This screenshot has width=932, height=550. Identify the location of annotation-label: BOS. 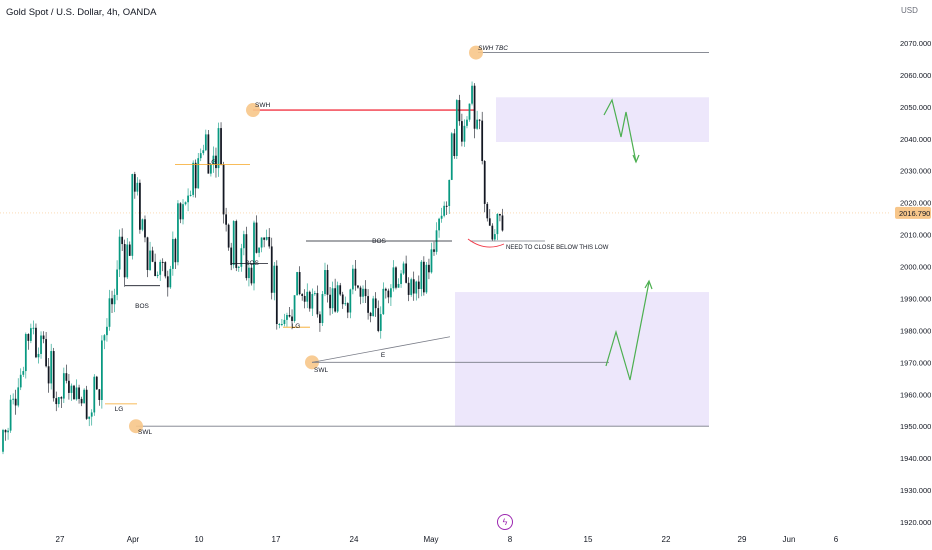
(252, 263).